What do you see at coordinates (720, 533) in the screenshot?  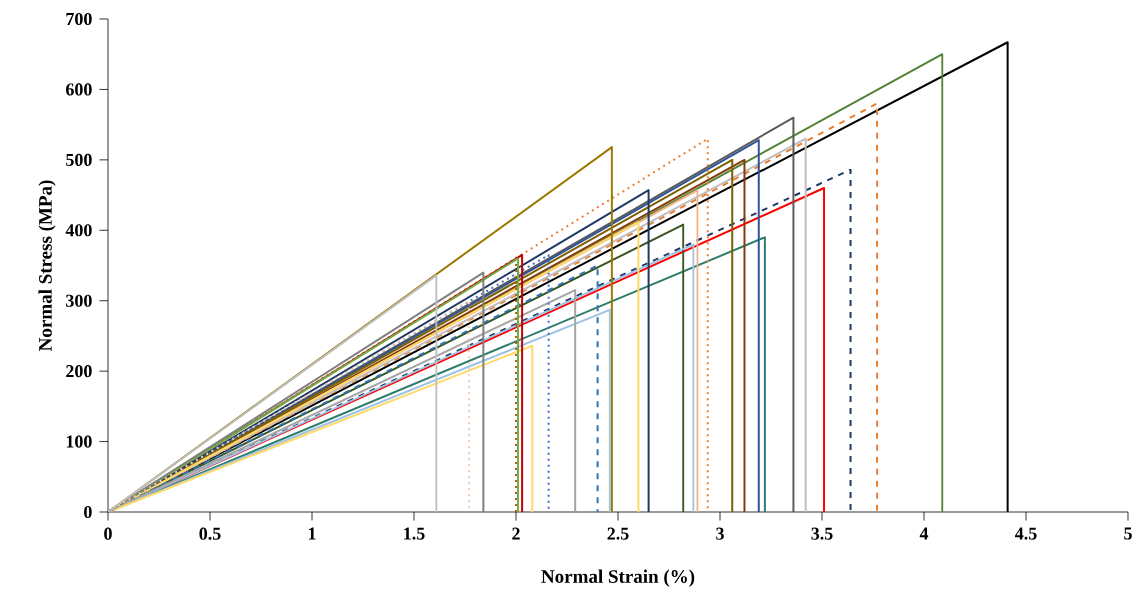 I see `x-tick-label: 3` at bounding box center [720, 533].